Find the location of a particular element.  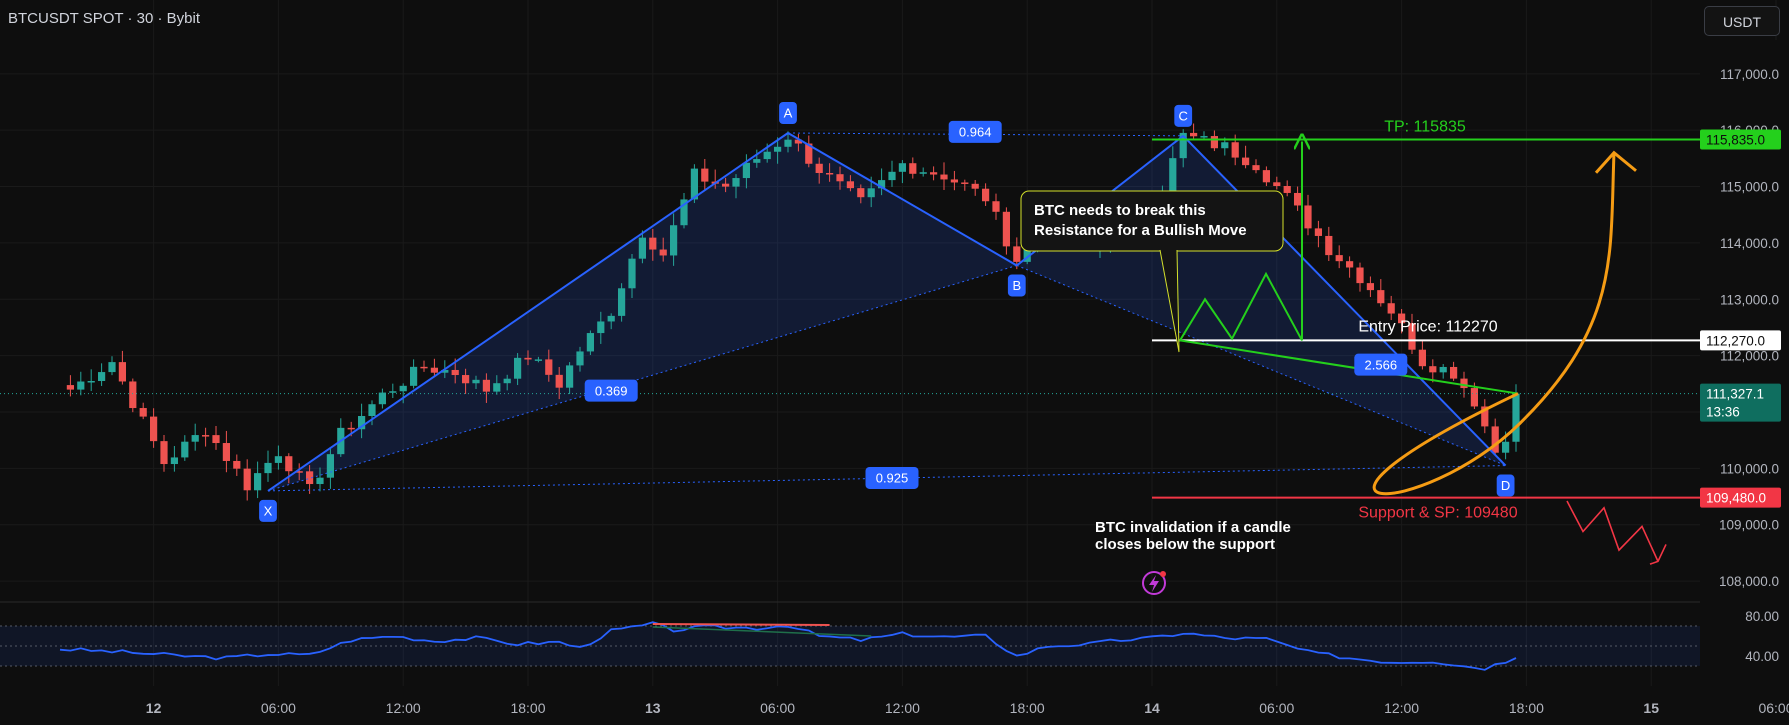

symbol-title: BTCUSDT SPOT · 30 · Bybit is located at coordinates (104, 18).